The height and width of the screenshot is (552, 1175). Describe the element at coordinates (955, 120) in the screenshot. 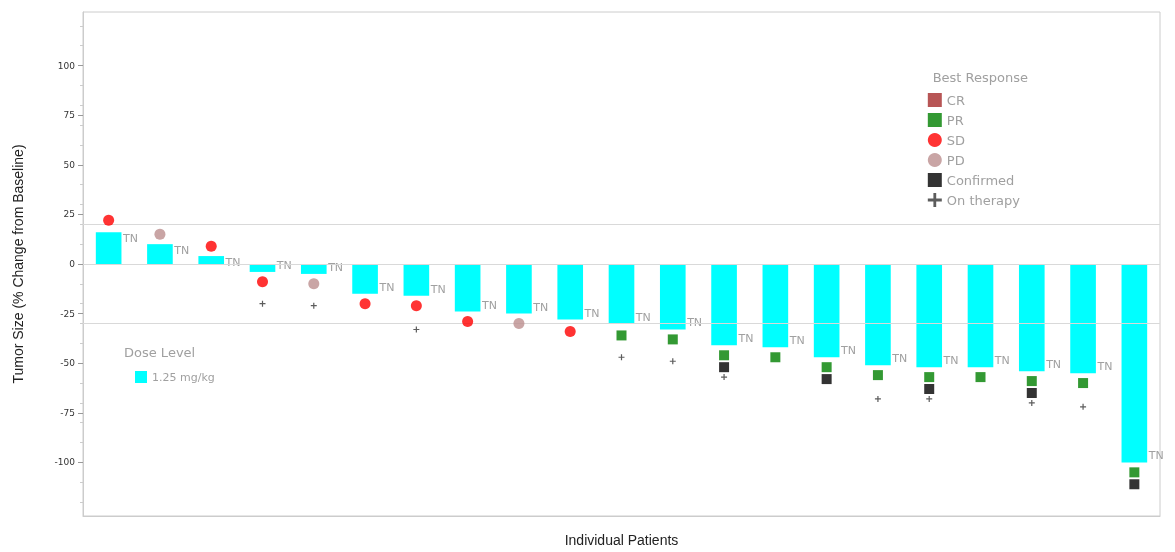

I see `legend-label: PR` at that location.